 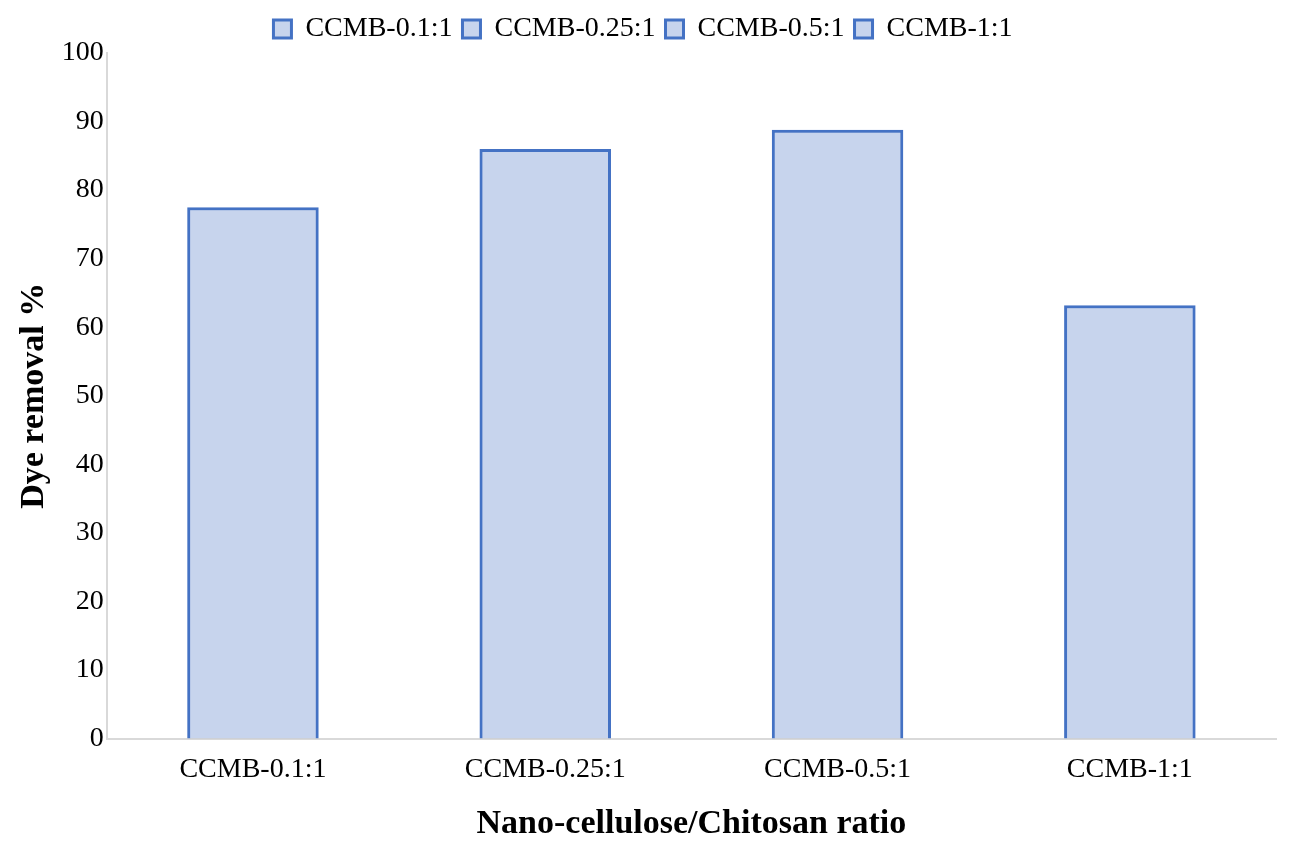 What do you see at coordinates (89, 325) in the screenshot?
I see `y-tick-label: 60` at bounding box center [89, 325].